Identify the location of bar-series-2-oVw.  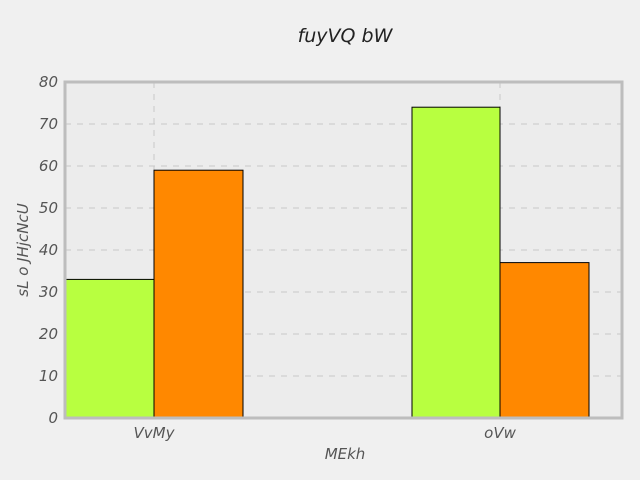
(544, 340).